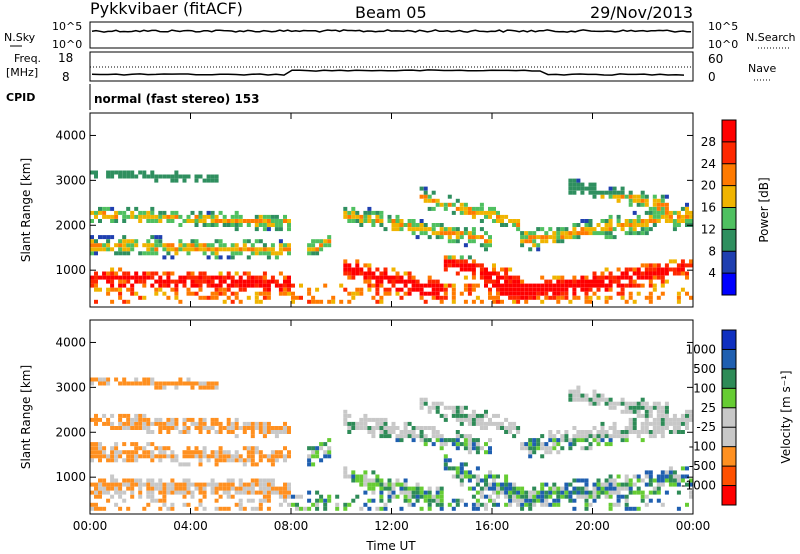  Describe the element at coordinates (291, 526) in the screenshot. I see `xtick-label: 08:00` at that location.